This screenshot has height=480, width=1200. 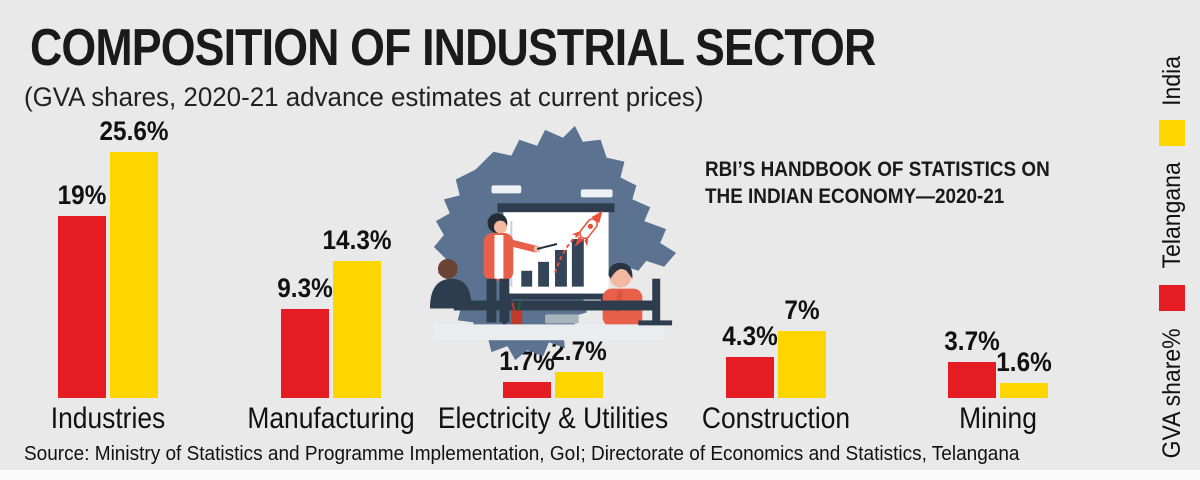 I want to click on desk, so click(x=553, y=320).